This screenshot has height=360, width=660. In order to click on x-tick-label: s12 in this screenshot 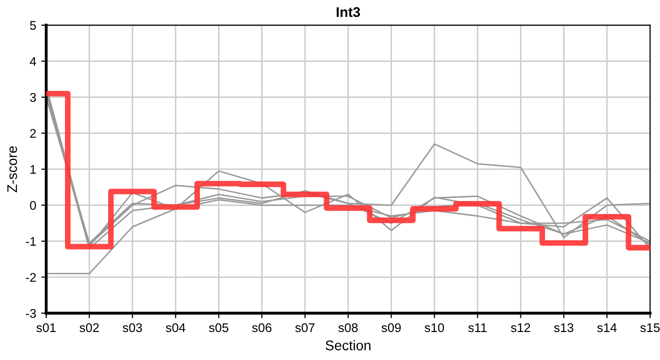, I will do `click(520, 327)`.